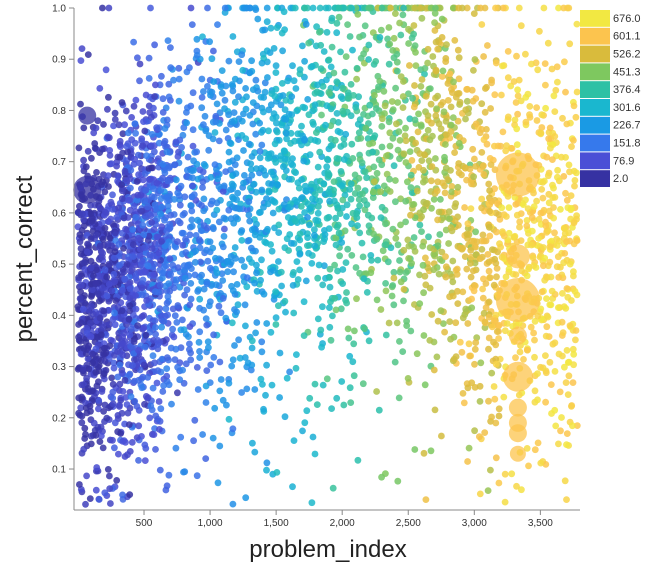 This screenshot has width=659, height=566. I want to click on x-ticks: 500 1,000 1,500 2,000 2,500 3,000 3,500, so click(344, 519).